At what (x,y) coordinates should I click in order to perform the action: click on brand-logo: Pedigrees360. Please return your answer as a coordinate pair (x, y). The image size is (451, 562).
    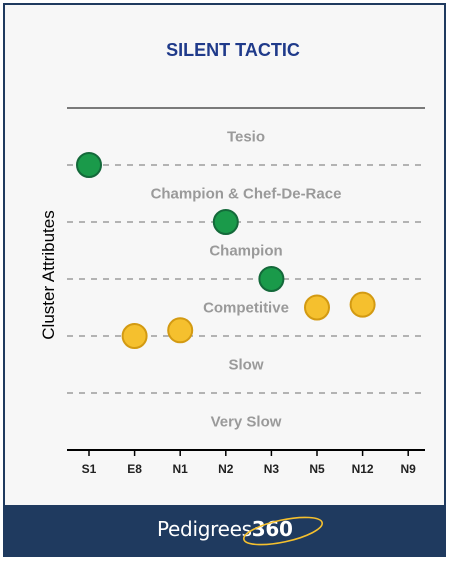
    Looking at the image, I should click on (225, 529).